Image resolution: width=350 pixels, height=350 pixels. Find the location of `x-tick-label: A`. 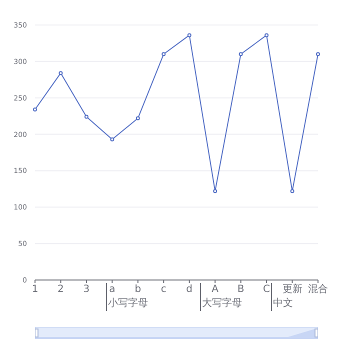

x-tick-label: A is located at coordinates (215, 290).